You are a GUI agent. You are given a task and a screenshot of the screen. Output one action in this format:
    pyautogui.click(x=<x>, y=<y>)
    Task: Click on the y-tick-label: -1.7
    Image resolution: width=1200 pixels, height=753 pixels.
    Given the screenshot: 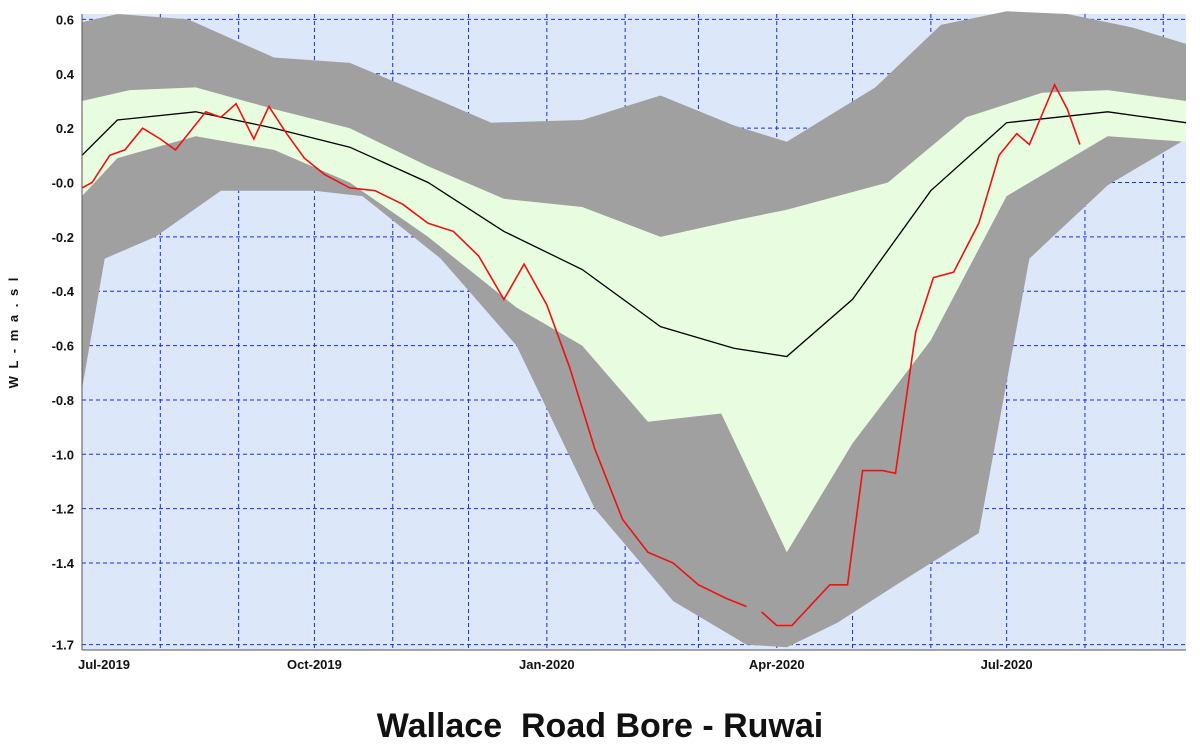 What is the action you would take?
    pyautogui.click(x=63, y=645)
    